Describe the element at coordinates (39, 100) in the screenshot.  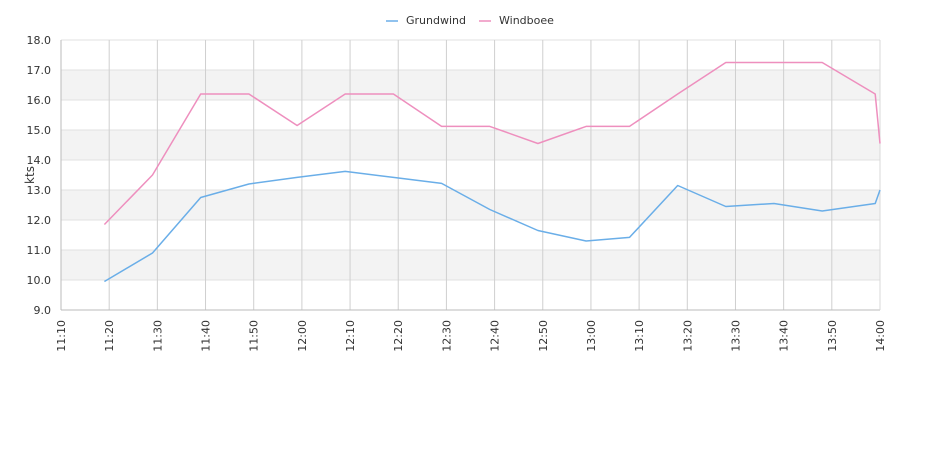
I see `y-tick-label: 16.0` at that location.